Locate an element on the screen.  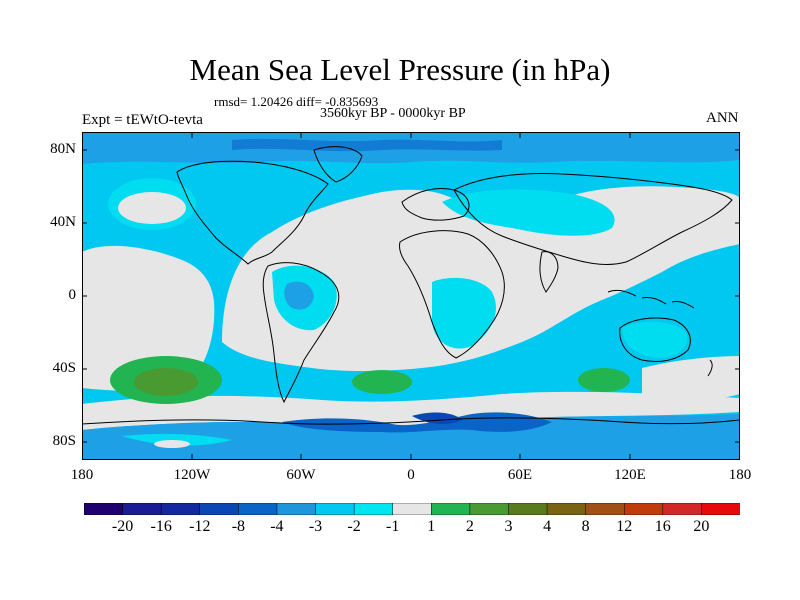
colorbar-label: 4 is located at coordinates (547, 526).